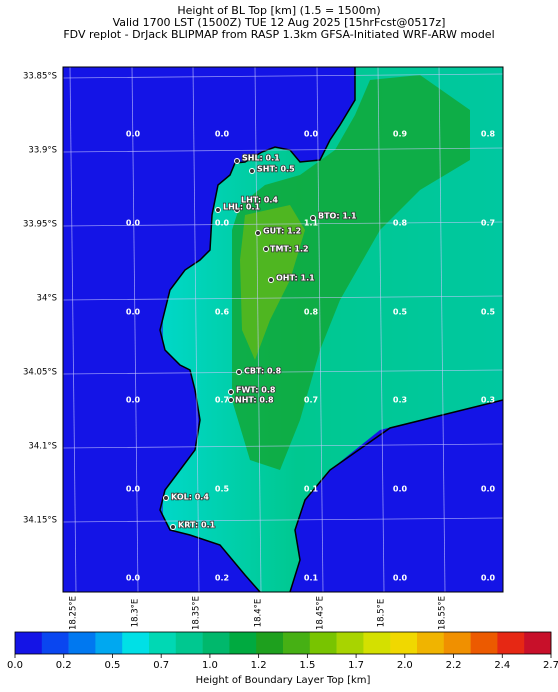  Describe the element at coordinates (337, 216) in the screenshot. I see `station-label: BTO: 1.1` at that location.